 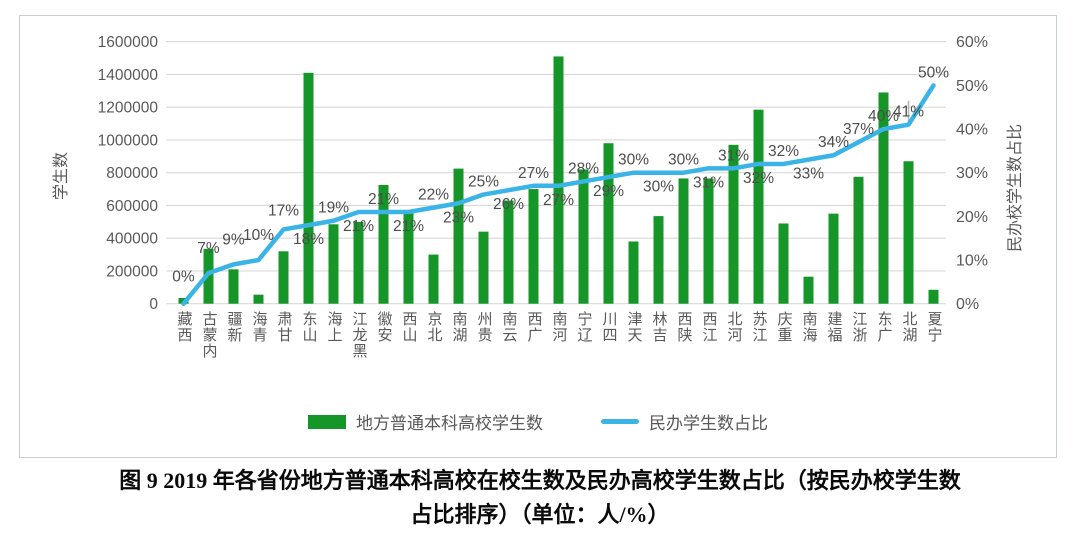 What do you see at coordinates (909, 327) in the screenshot?
I see `x-tick-label: 北湖` at bounding box center [909, 327].